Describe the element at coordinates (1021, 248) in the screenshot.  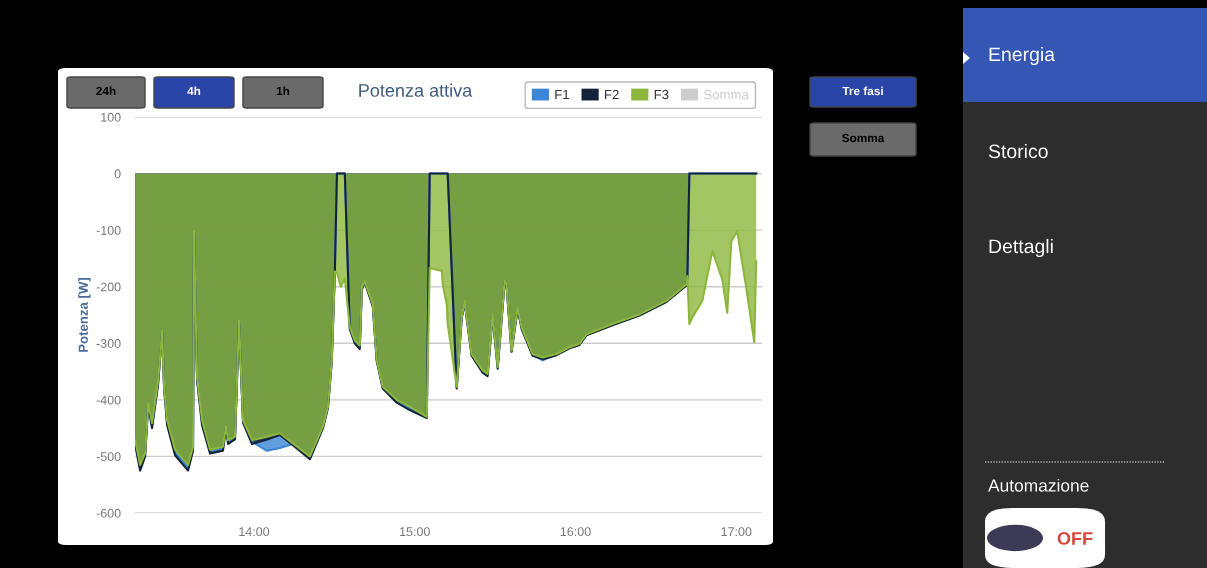
I see `text: Dettagli` at that location.